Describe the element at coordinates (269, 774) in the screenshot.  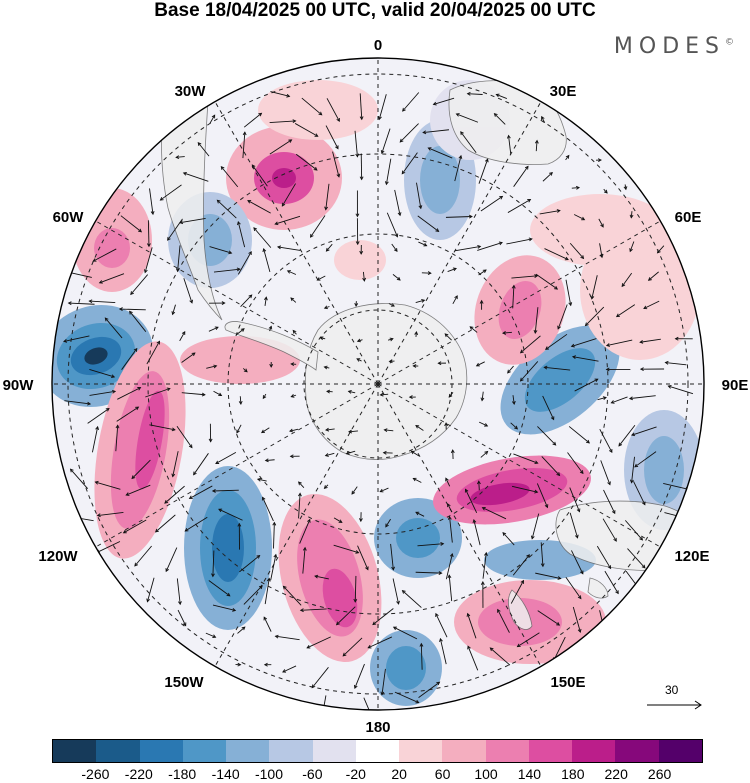
I see `color-scale-tick-label: -100` at that location.